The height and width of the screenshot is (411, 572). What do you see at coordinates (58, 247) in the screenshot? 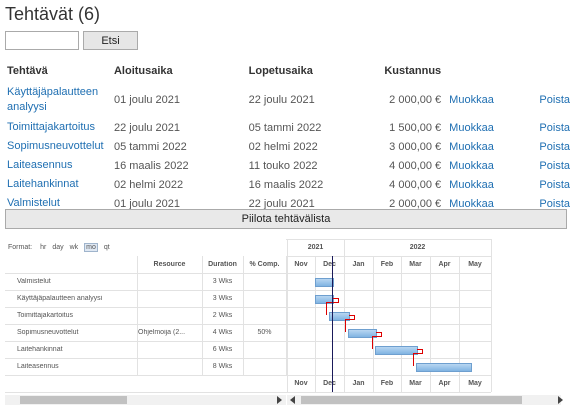
I see `format-option-day: day` at bounding box center [58, 247].